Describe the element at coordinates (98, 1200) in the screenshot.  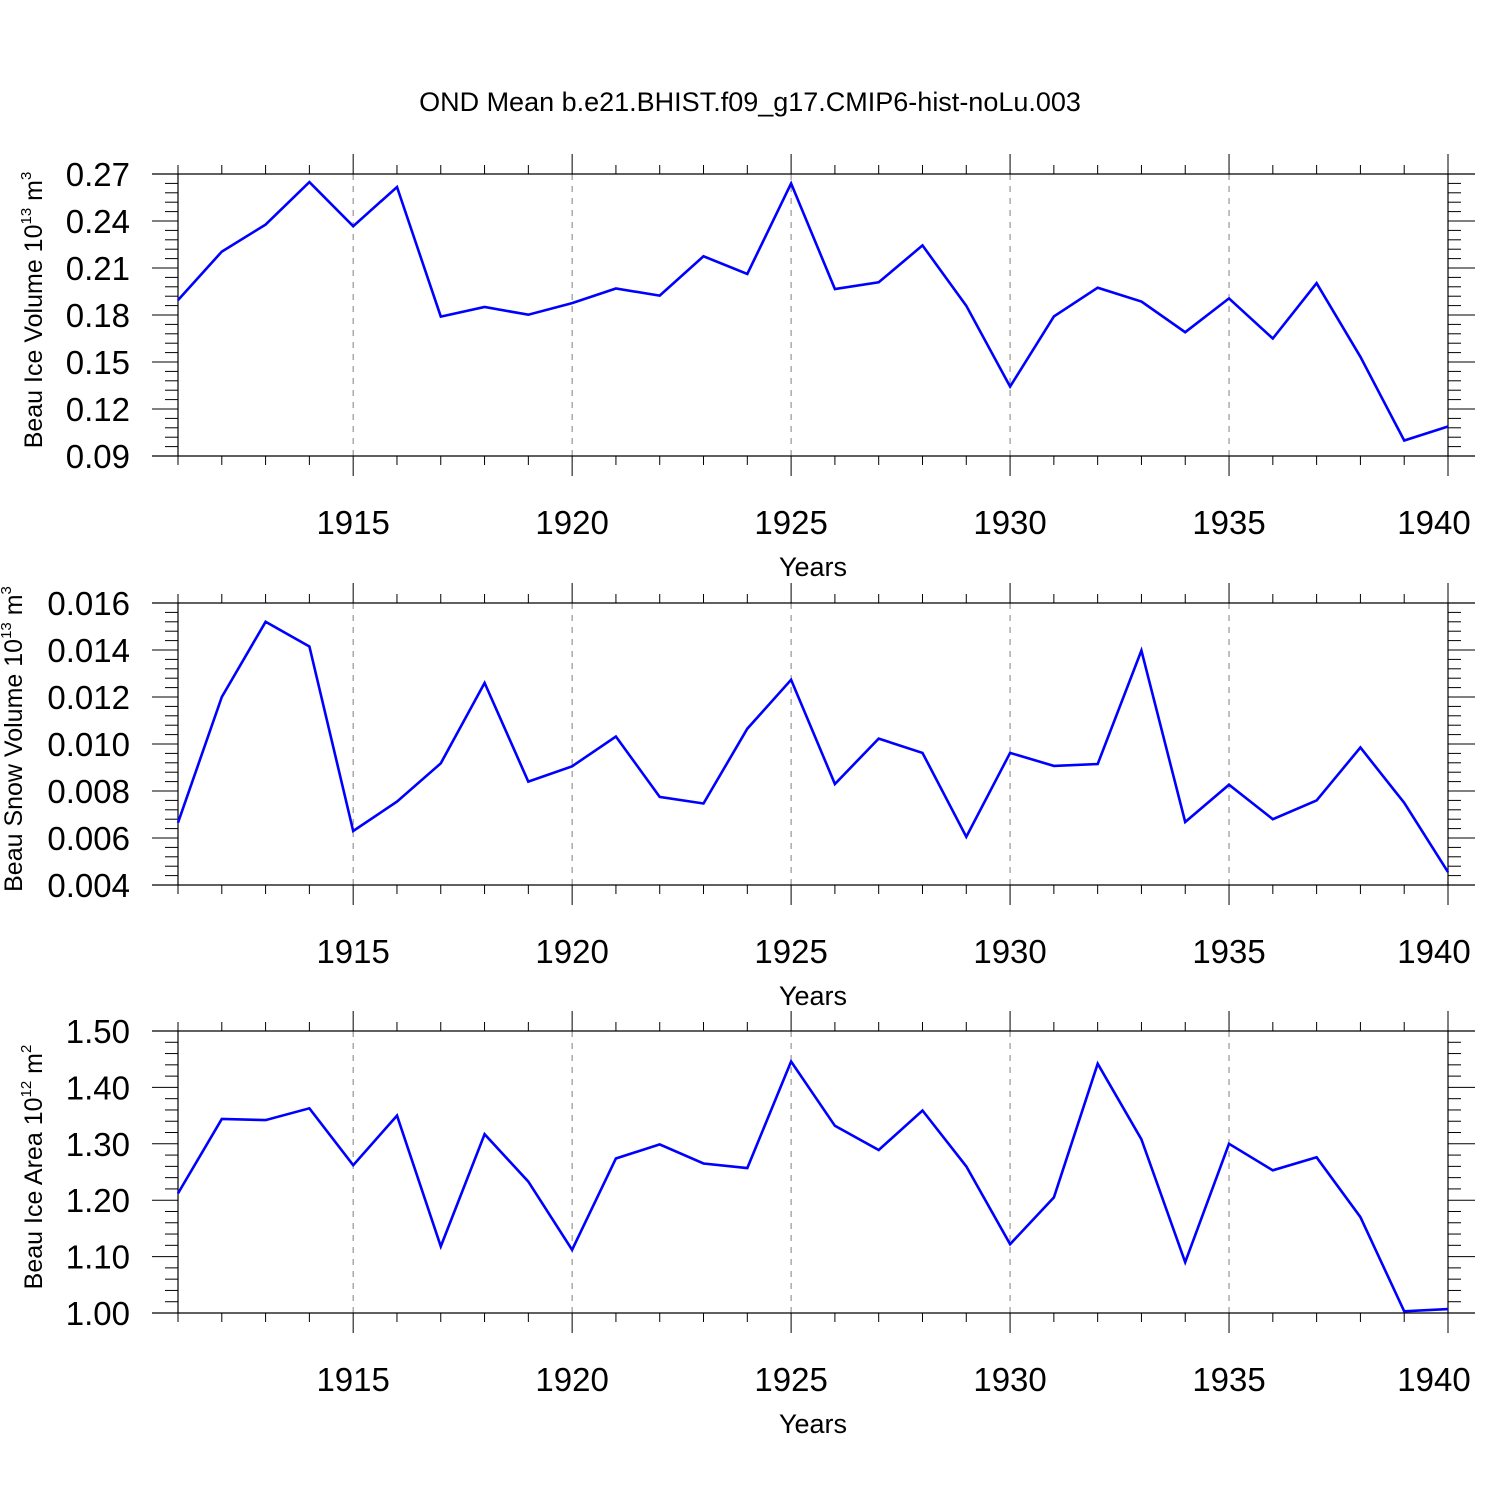
I see `y-tick-label: 1.20` at that location.